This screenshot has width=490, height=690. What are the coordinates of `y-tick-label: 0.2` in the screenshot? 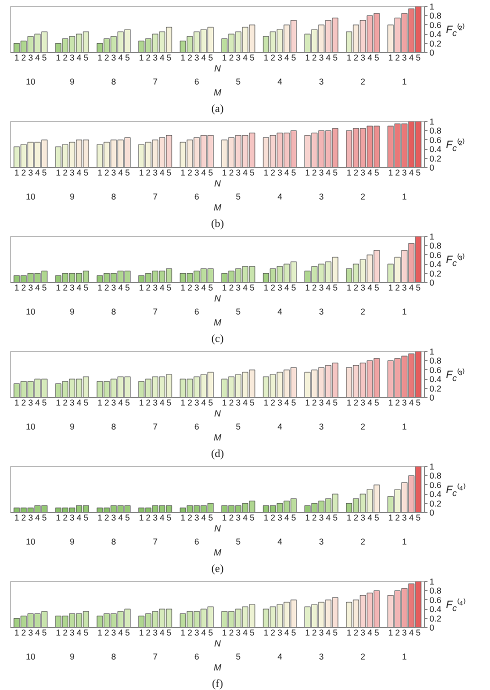 It's located at (436, 618).